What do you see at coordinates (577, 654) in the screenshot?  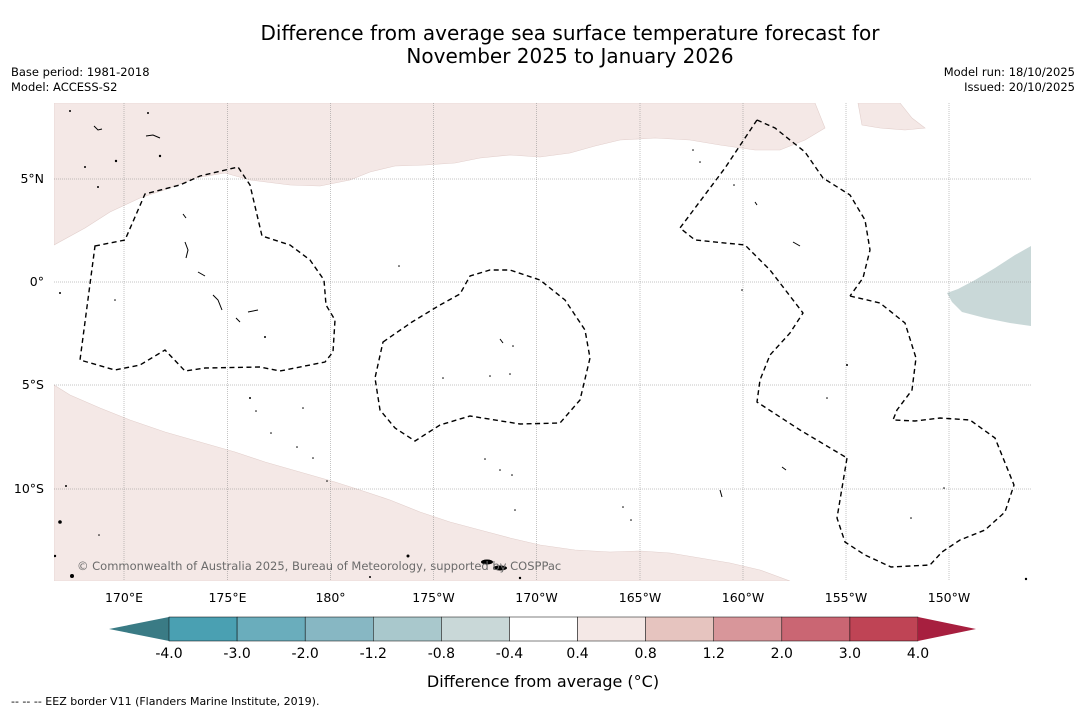 I see `colorbar-tick-label: 0.4` at bounding box center [577, 654].